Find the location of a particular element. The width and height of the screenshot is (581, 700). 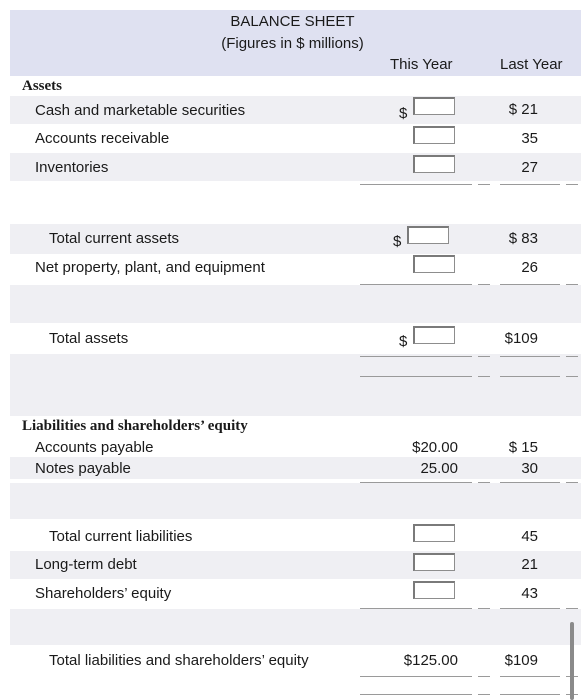

total-assets-last-year: $109 is located at coordinates (521, 338).